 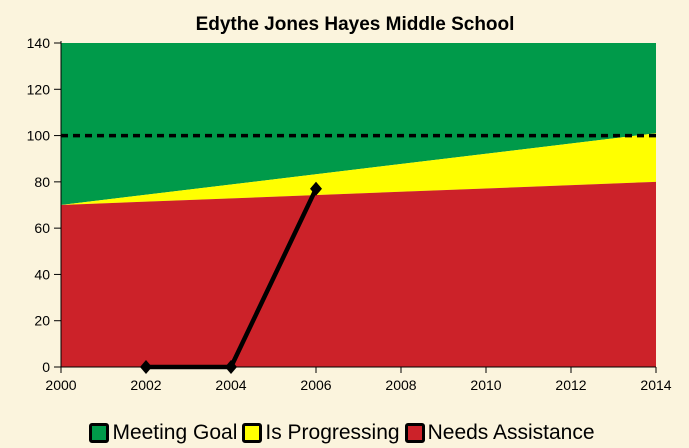 I want to click on y-tick-label: 0, so click(x=46, y=367).